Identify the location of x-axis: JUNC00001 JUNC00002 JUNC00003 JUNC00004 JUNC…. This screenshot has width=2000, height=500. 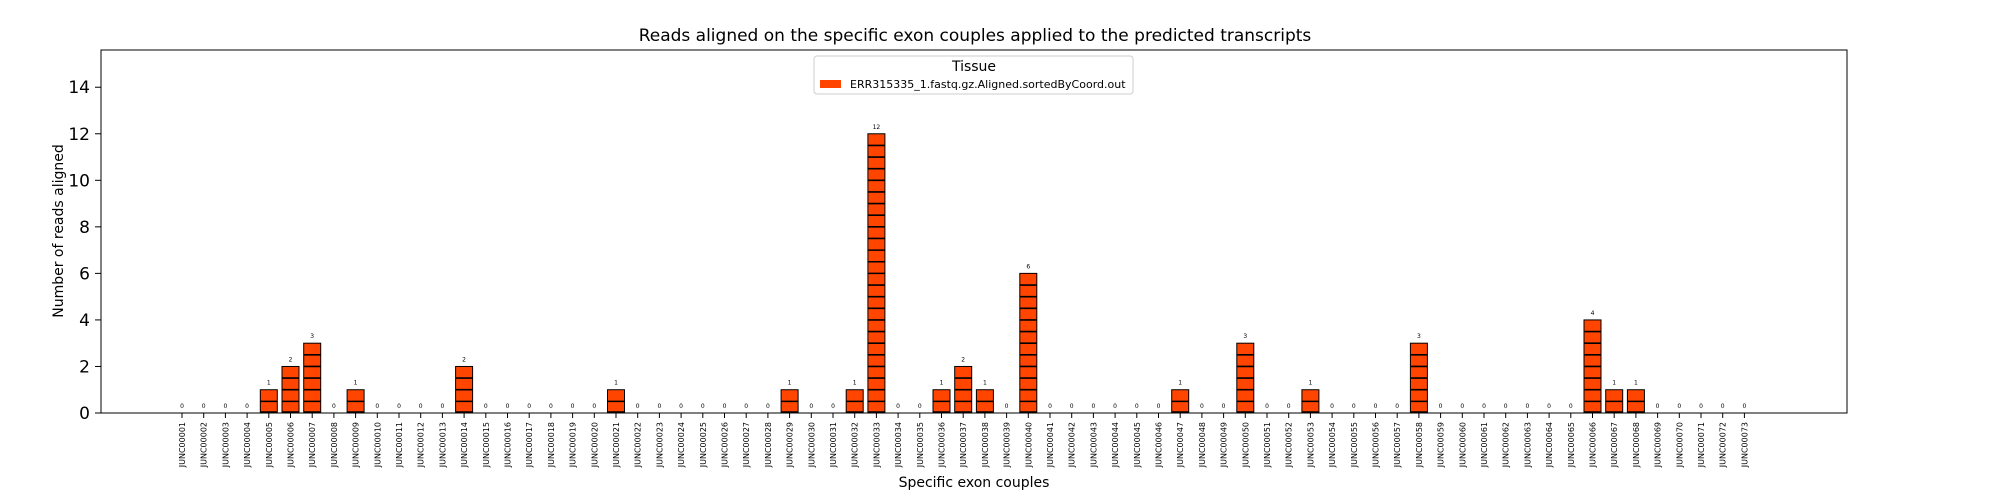
(963, 440).